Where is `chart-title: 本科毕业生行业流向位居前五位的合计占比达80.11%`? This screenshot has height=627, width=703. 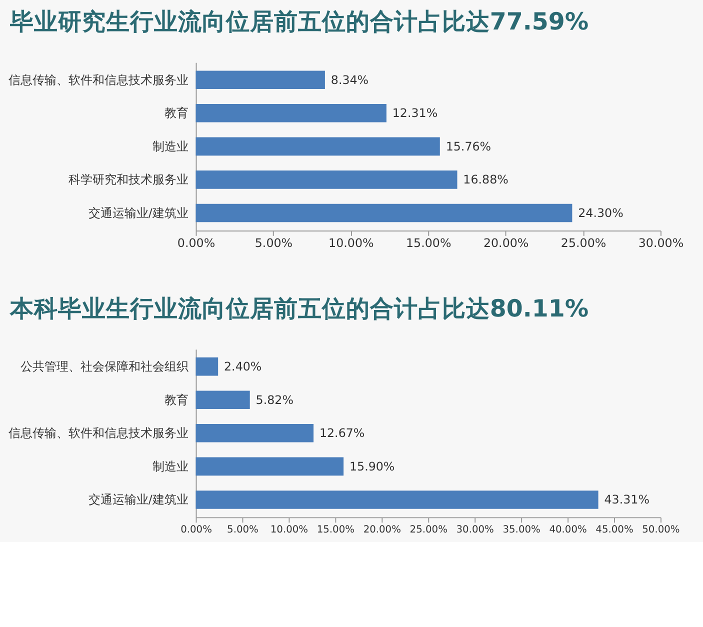
chart-title: 本科毕业生行业流向位居前五位的合计占比达80.11% is located at coordinates (298, 308).